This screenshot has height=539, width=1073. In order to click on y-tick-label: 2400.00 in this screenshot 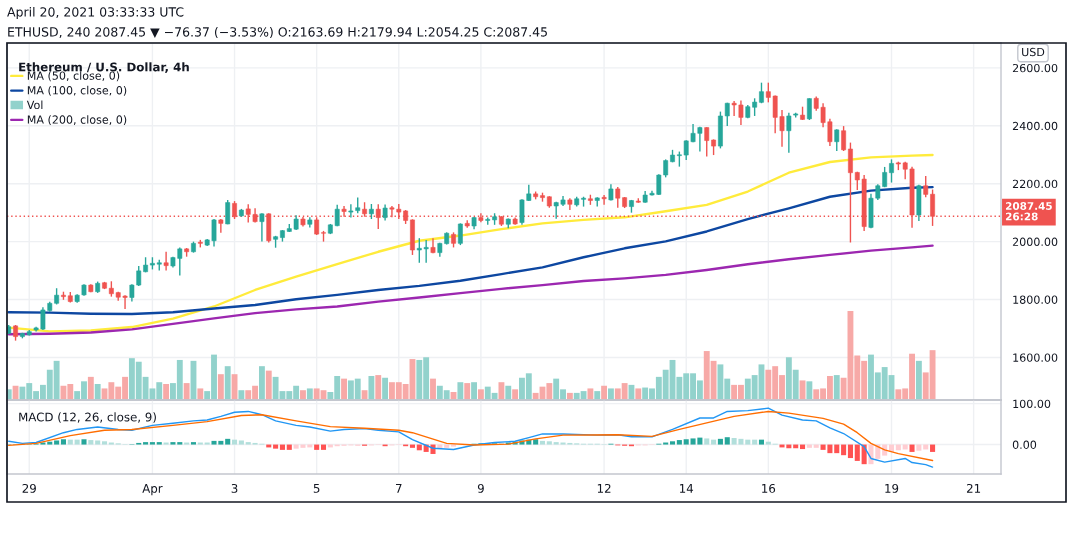, I will do `click(1035, 126)`.